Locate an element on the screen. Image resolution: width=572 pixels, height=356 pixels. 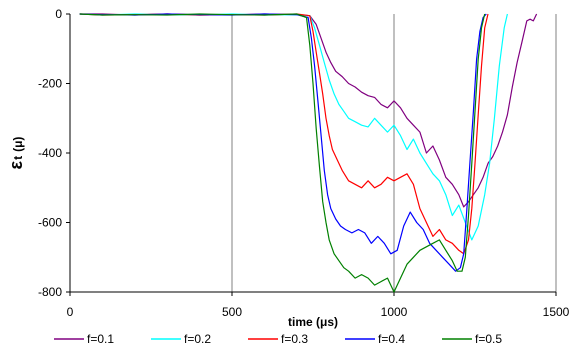
y-tick-label-0: 0 is located at coordinates (58, 14).